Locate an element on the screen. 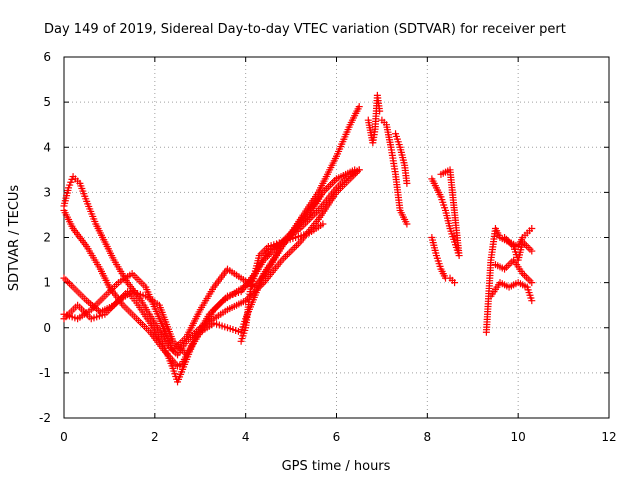 The height and width of the screenshot is (480, 640). series-sat-k is located at coordinates (443, 260).